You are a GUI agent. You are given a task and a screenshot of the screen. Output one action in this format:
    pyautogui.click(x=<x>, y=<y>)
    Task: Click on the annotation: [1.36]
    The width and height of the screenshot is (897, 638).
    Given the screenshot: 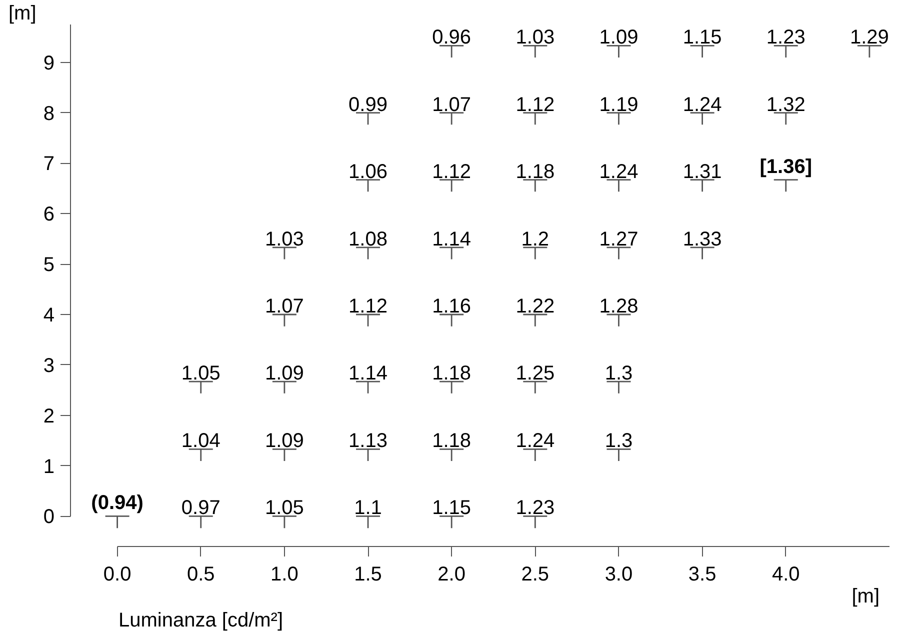 What is the action you would take?
    pyautogui.click(x=786, y=167)
    